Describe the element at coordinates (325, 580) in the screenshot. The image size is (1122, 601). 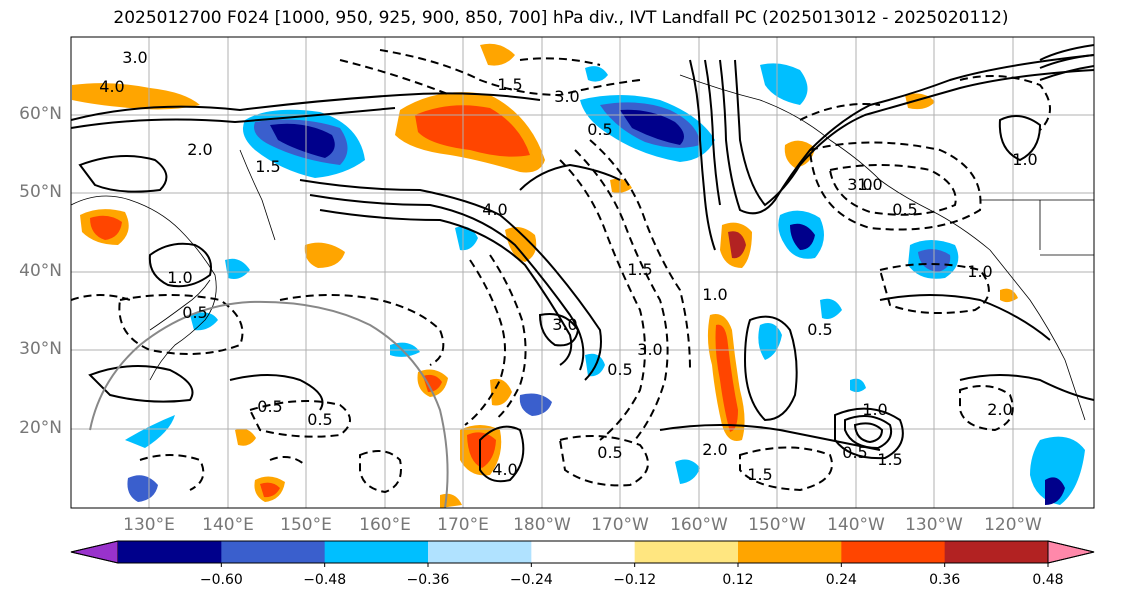
I see `colorbar-tick-label: −0.48` at that location.